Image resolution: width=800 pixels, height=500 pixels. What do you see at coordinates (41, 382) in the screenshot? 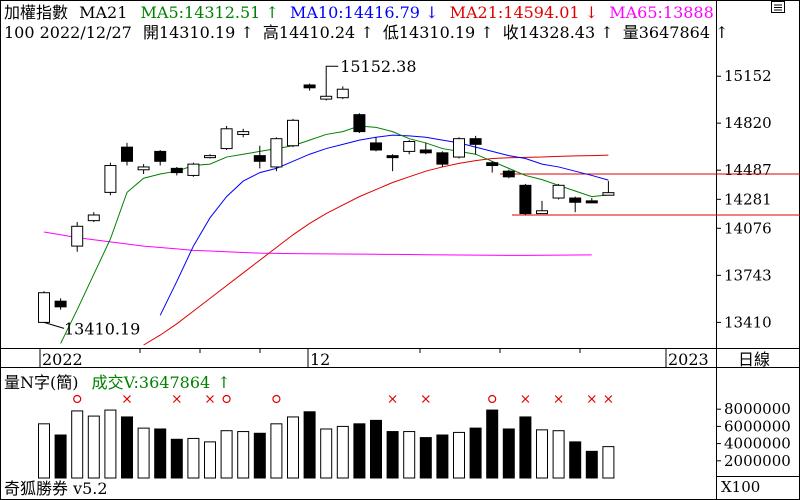
I see `volume-indicator-name: 量N字(簡)` at bounding box center [41, 382].